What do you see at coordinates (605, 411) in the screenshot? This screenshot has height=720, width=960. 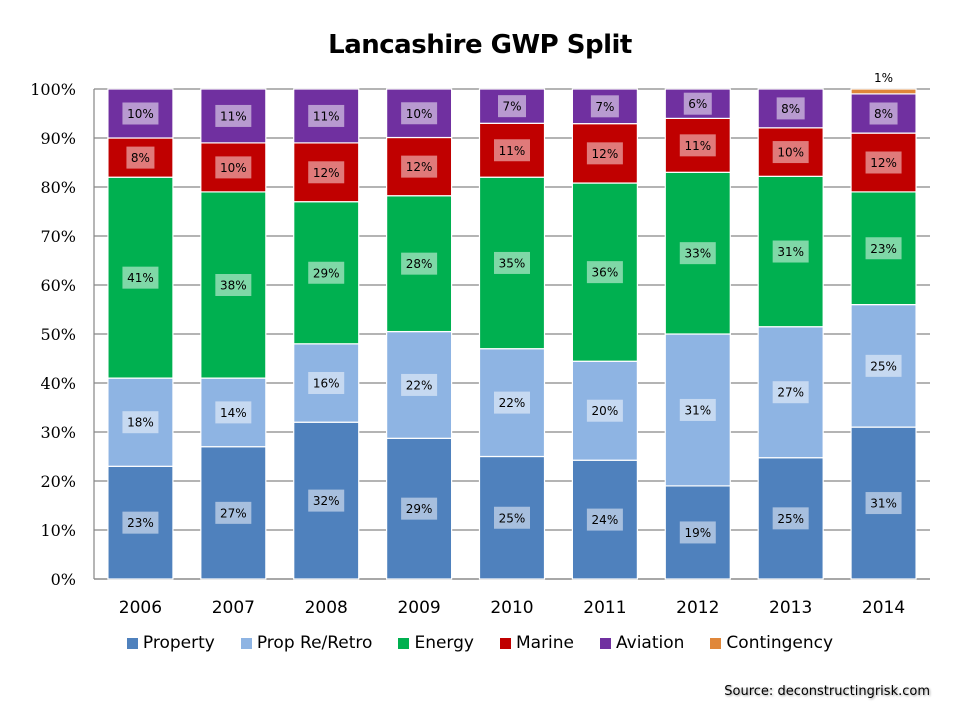 I see `data-label: 20%` at bounding box center [605, 411].